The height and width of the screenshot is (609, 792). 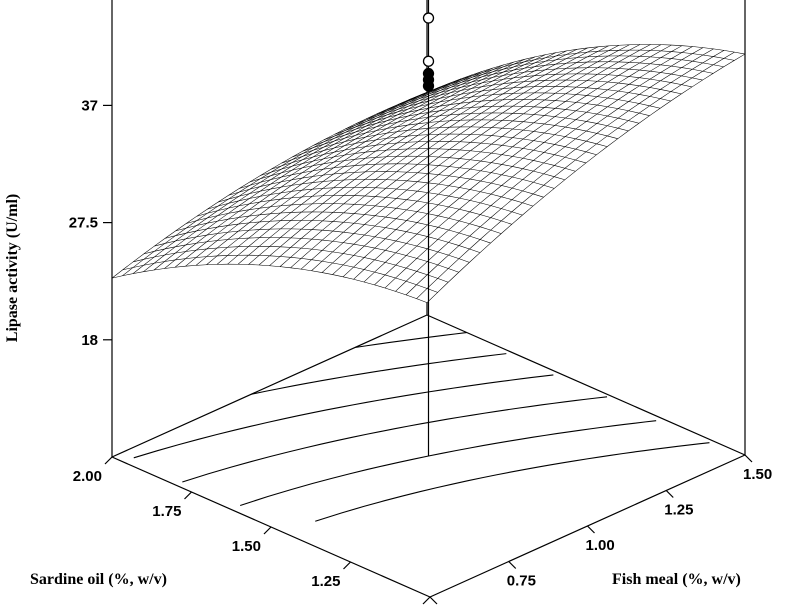 What do you see at coordinates (98, 579) in the screenshot?
I see `y-axis-title: Sardine oil (%, w/v)` at bounding box center [98, 579].